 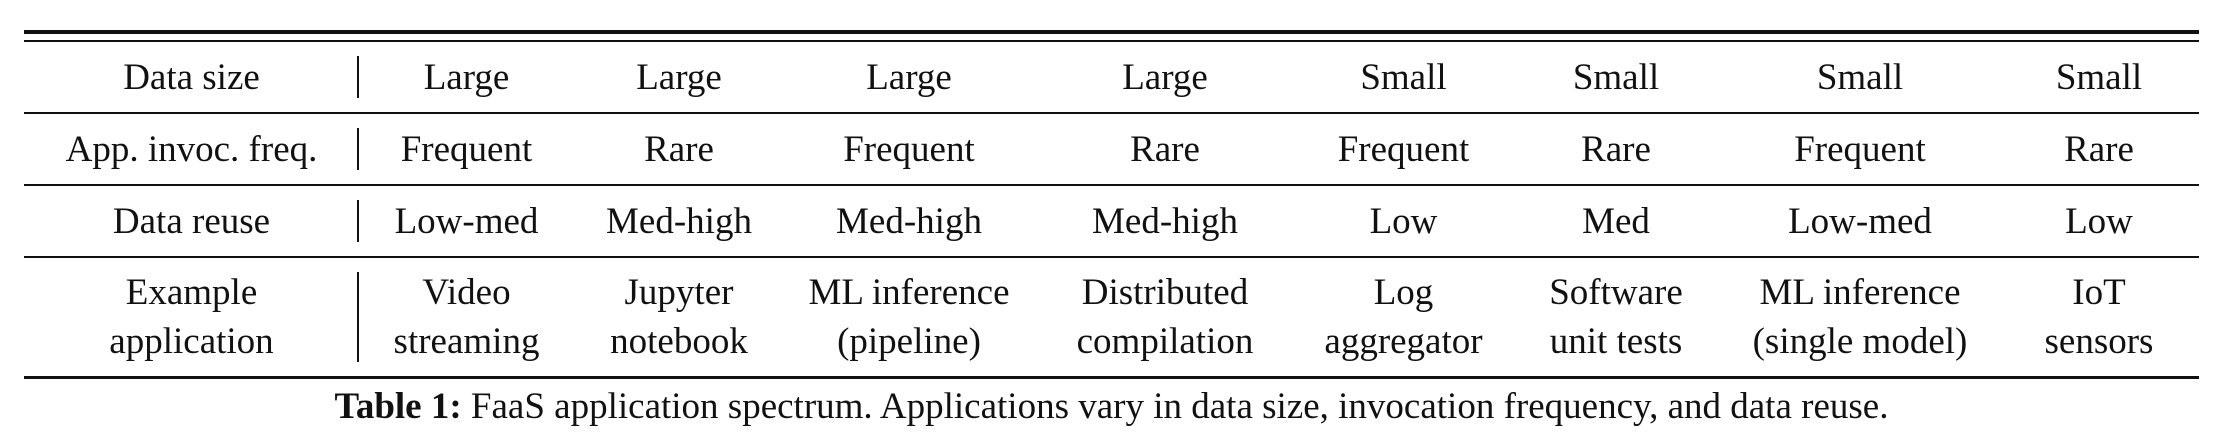 I want to click on table-cell: ML inference (single model), so click(x=1860, y=317).